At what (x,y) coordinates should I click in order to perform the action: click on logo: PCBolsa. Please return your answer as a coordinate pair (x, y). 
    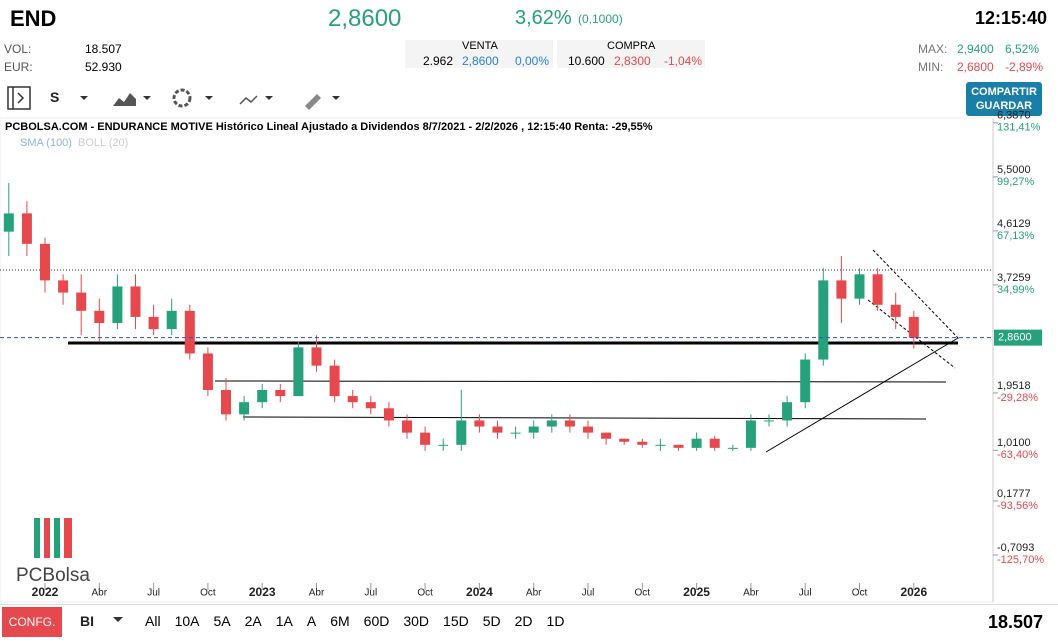
    Looking at the image, I should click on (53, 575).